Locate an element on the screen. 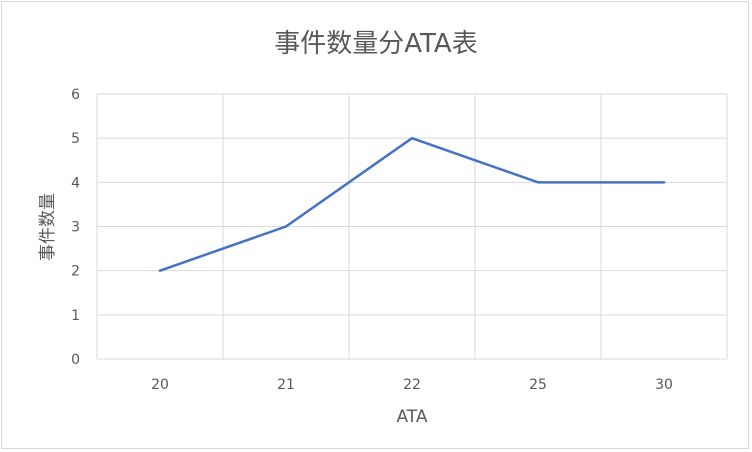  x-axis-ticks: 20 21 22 25 30 is located at coordinates (412, 385).